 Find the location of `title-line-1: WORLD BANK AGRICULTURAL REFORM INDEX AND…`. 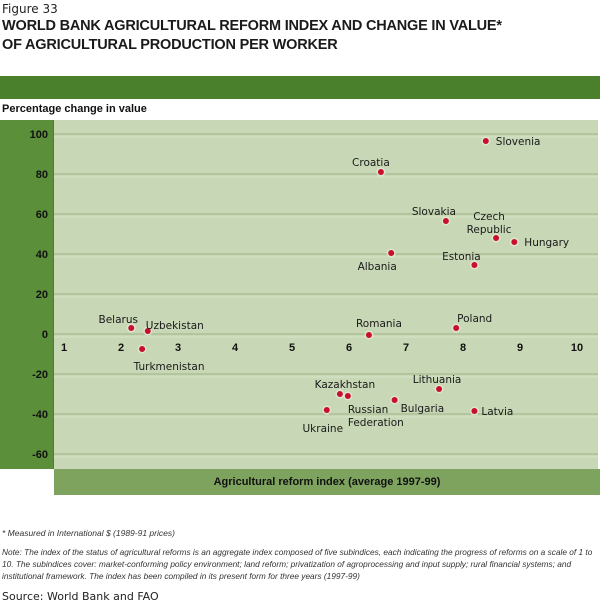

title-line-1: WORLD BANK AGRICULTURAL REFORM INDEX AND… is located at coordinates (252, 26).